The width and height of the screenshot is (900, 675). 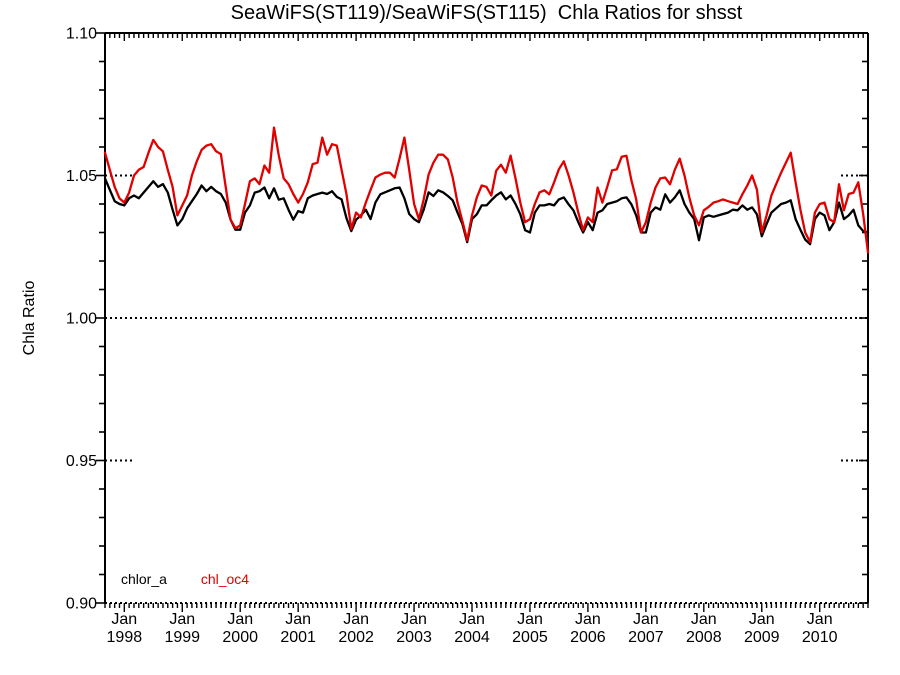 What do you see at coordinates (81, 461) in the screenshot?
I see `y-tick-label: 0.95` at bounding box center [81, 461].